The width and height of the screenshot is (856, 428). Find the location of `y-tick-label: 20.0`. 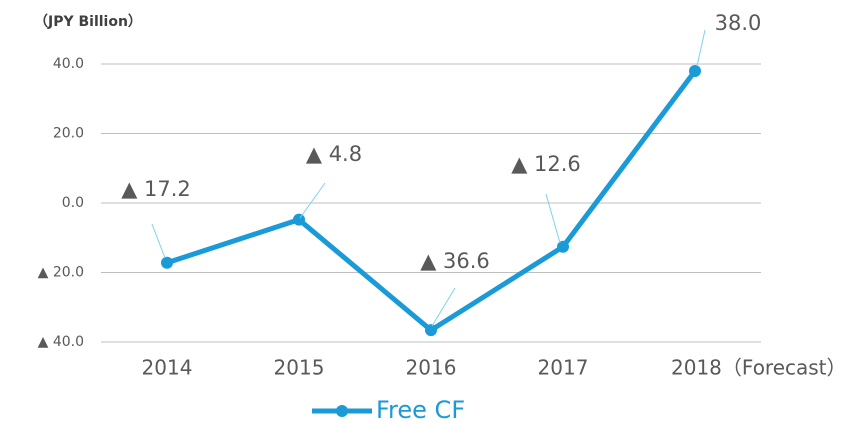

y-tick-label: 20.0 is located at coordinates (68, 134).